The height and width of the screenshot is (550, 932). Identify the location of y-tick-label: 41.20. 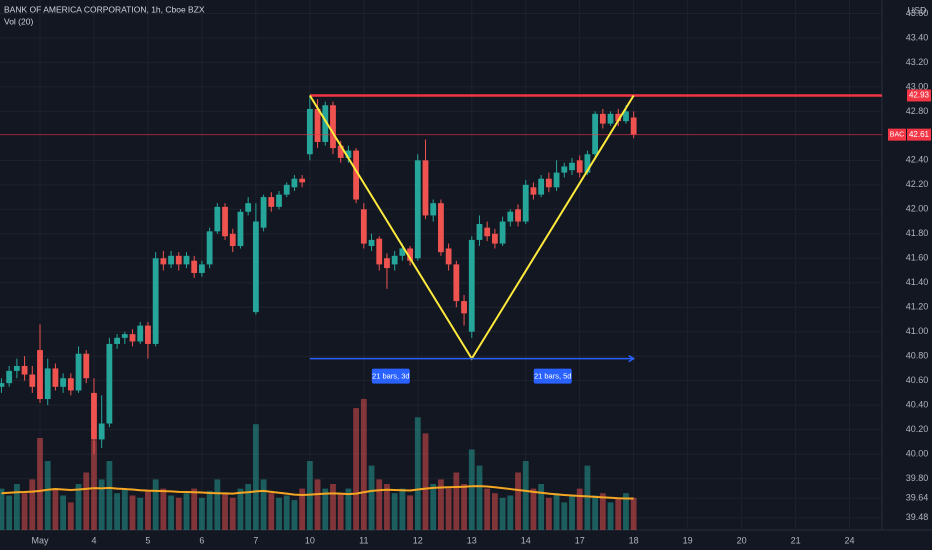
(917, 307).